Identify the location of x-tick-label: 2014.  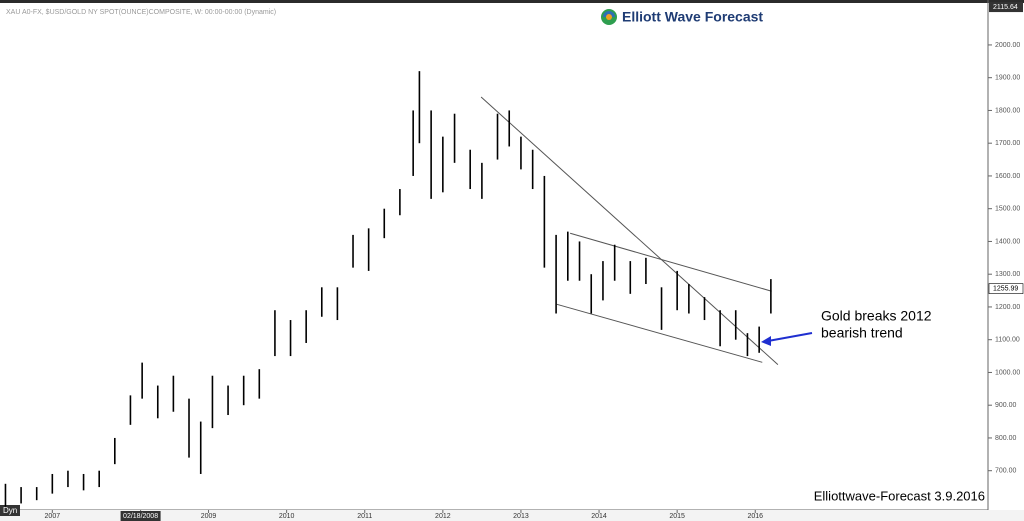
(599, 516).